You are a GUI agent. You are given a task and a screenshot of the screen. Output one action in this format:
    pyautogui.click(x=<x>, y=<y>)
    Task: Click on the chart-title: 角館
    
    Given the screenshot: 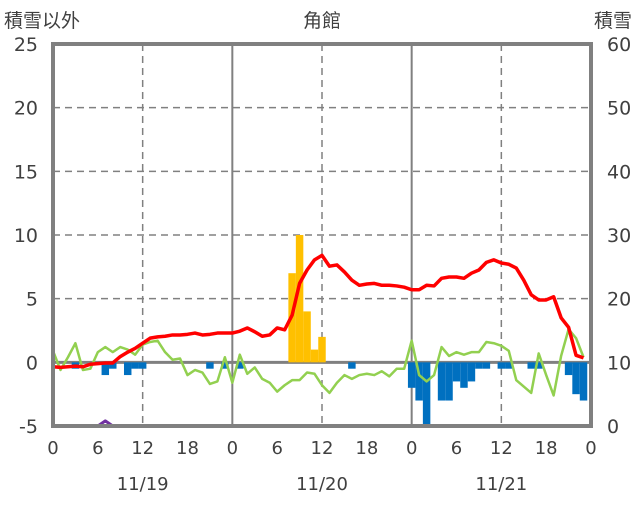 What is the action you would take?
    pyautogui.click(x=322, y=21)
    